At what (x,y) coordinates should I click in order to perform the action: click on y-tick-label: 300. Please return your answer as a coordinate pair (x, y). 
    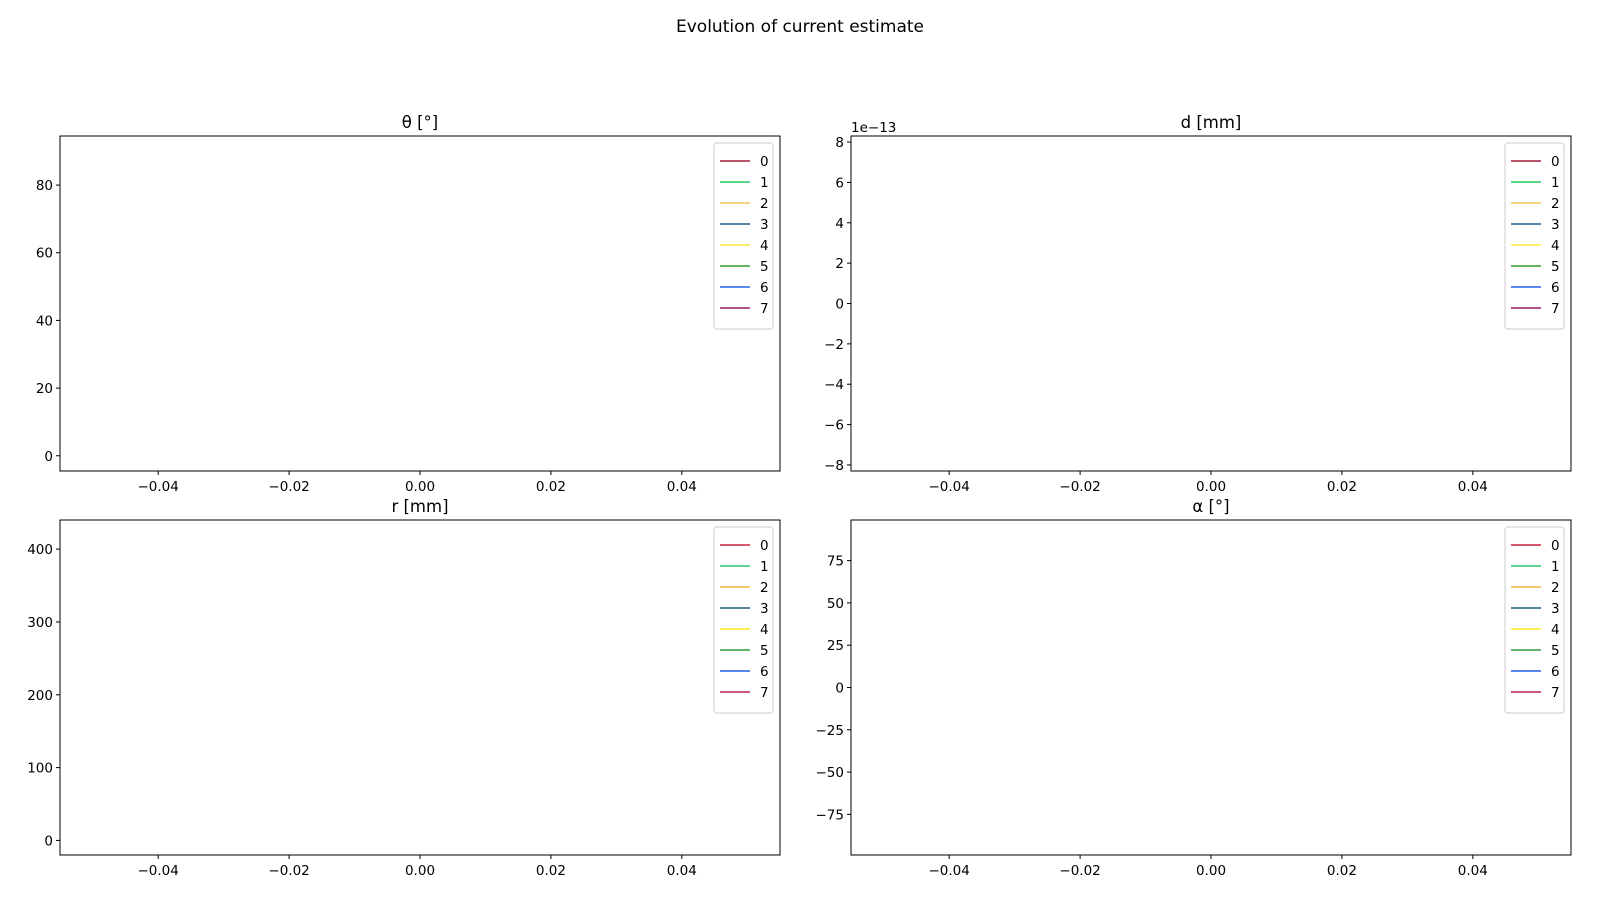
    Looking at the image, I should click on (40, 623).